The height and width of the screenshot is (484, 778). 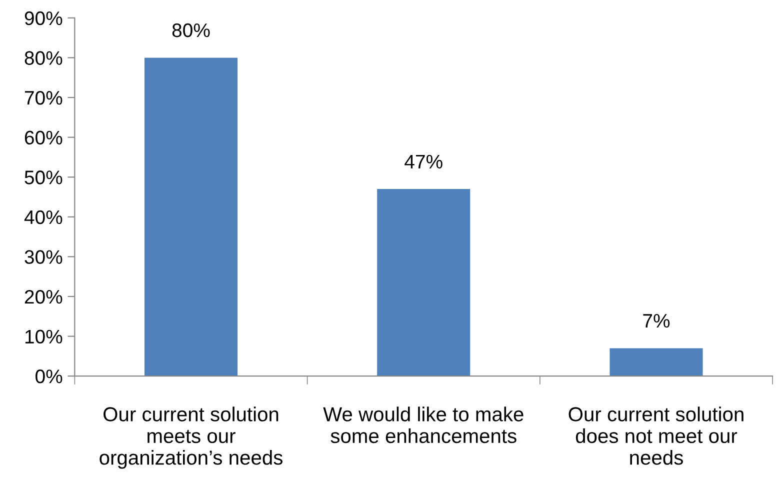 I want to click on y-tick-label: 50%, so click(x=43, y=177).